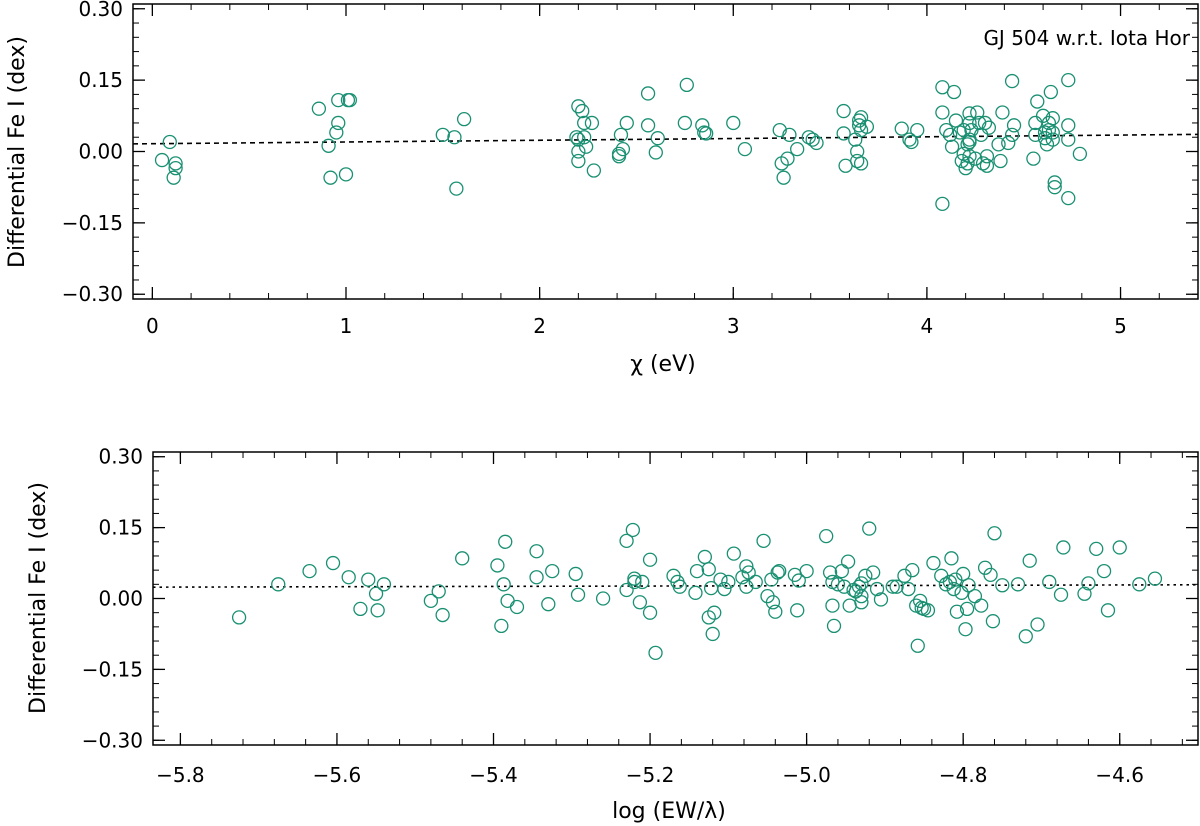  What do you see at coordinates (1120, 326) in the screenshot?
I see `x-tick-label: 5` at bounding box center [1120, 326].